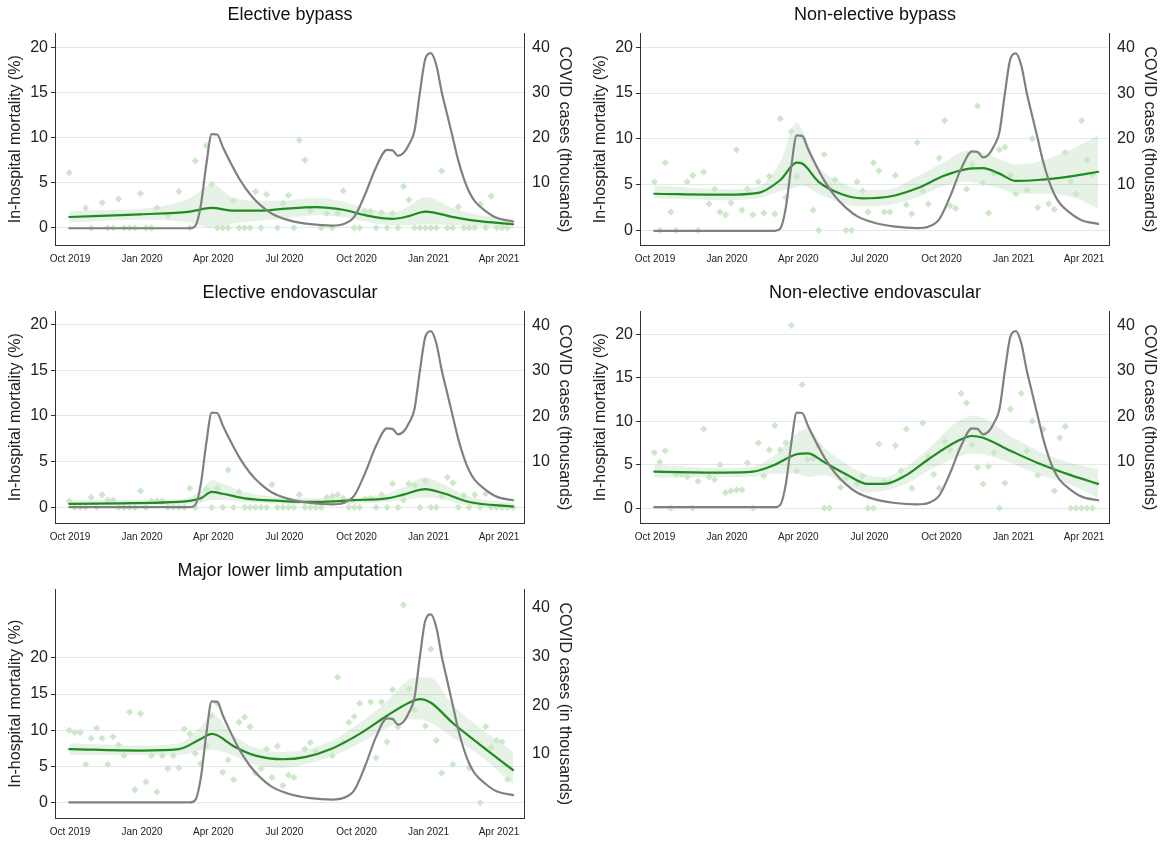 Image resolution: width=1167 pixels, height=845 pixels. Describe the element at coordinates (290, 569) in the screenshot. I see `chart-title: Major lower limb amputation` at that location.